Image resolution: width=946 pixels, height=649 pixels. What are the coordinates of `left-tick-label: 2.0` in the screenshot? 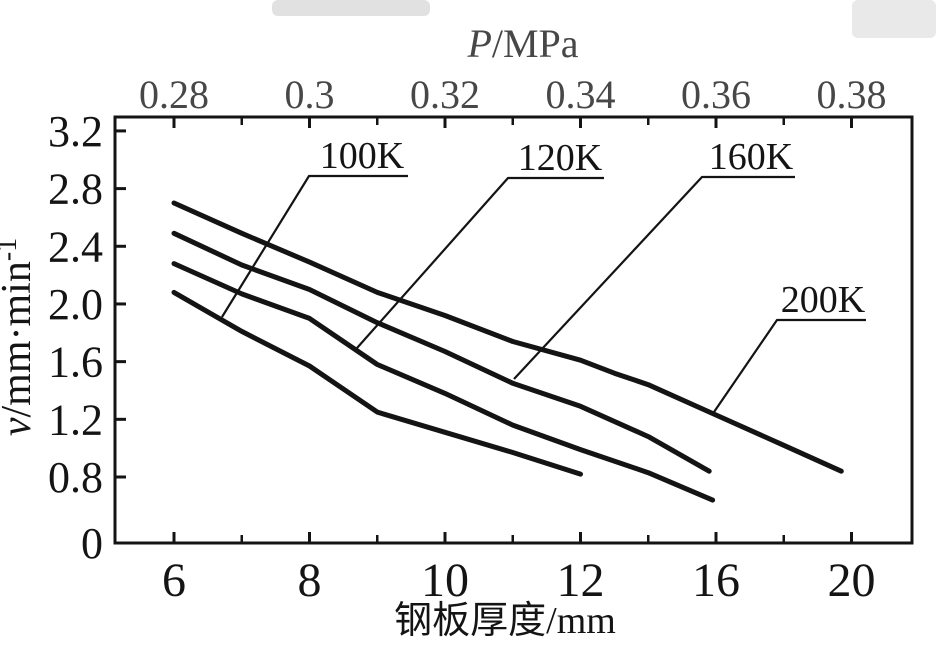 It's located at (75, 304).